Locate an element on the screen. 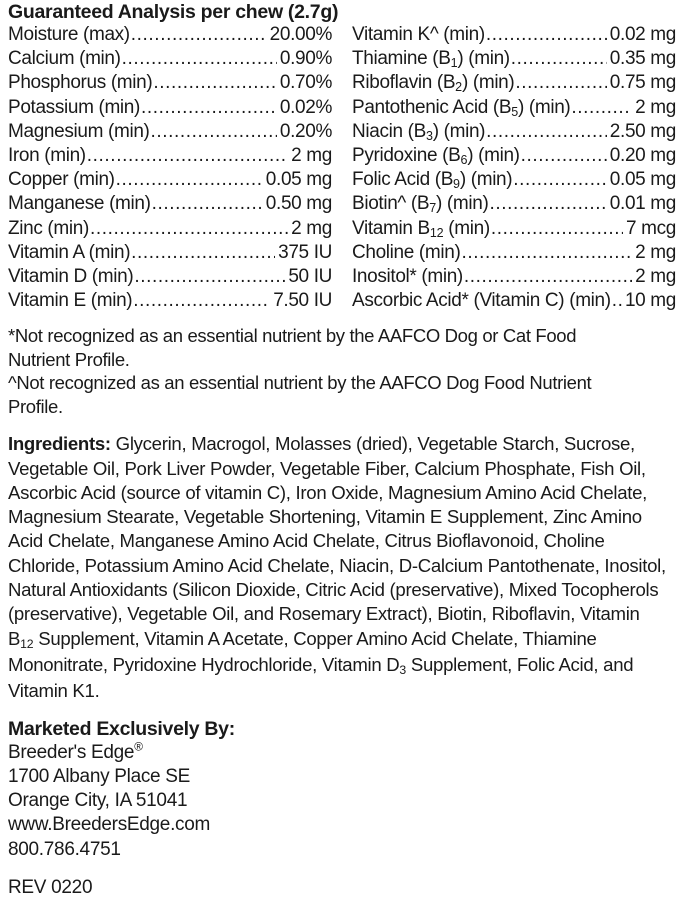 The width and height of the screenshot is (679, 899). nutrient-value: 0.20 mg is located at coordinates (642, 155).